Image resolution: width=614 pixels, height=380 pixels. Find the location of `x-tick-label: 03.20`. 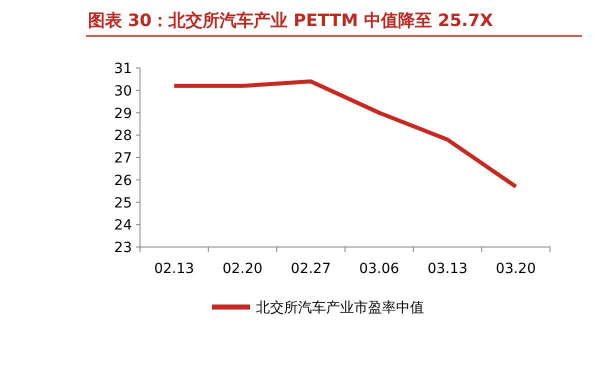

x-tick-label: 03.20 is located at coordinates (516, 269).